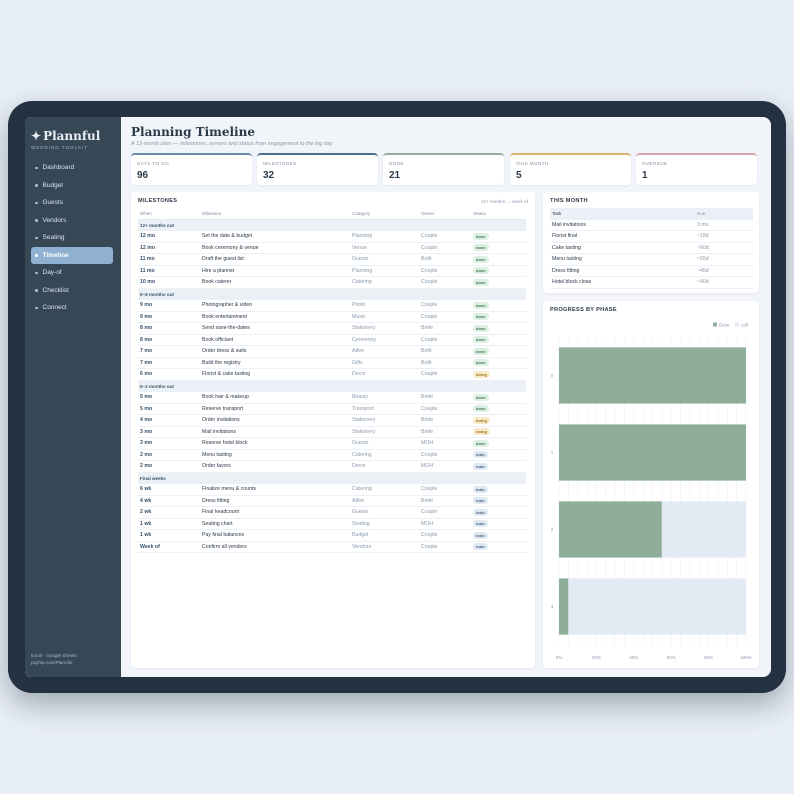  I want to click on sidebar-item-guests: Guests, so click(72, 203).